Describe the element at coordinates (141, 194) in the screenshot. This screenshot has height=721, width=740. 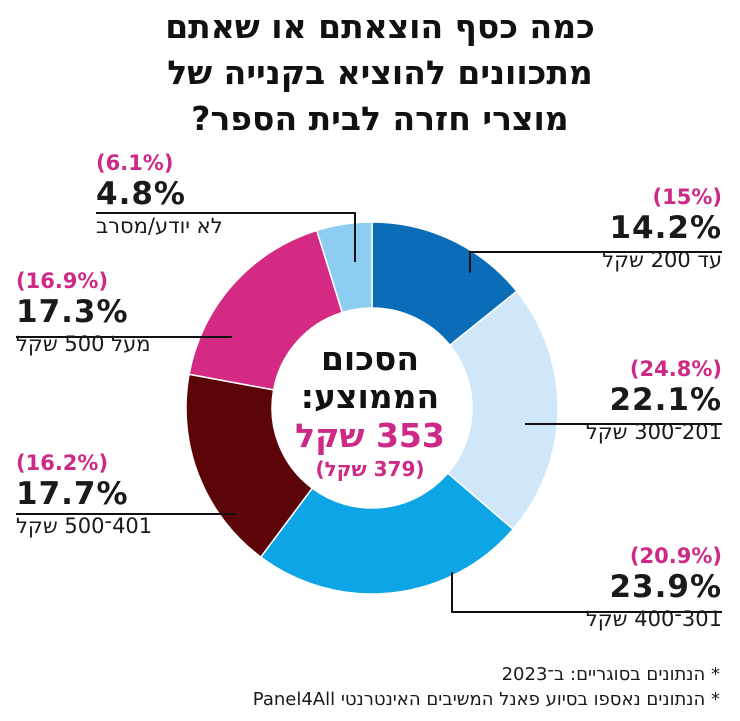
I see `value-label: 4.8%` at that location.